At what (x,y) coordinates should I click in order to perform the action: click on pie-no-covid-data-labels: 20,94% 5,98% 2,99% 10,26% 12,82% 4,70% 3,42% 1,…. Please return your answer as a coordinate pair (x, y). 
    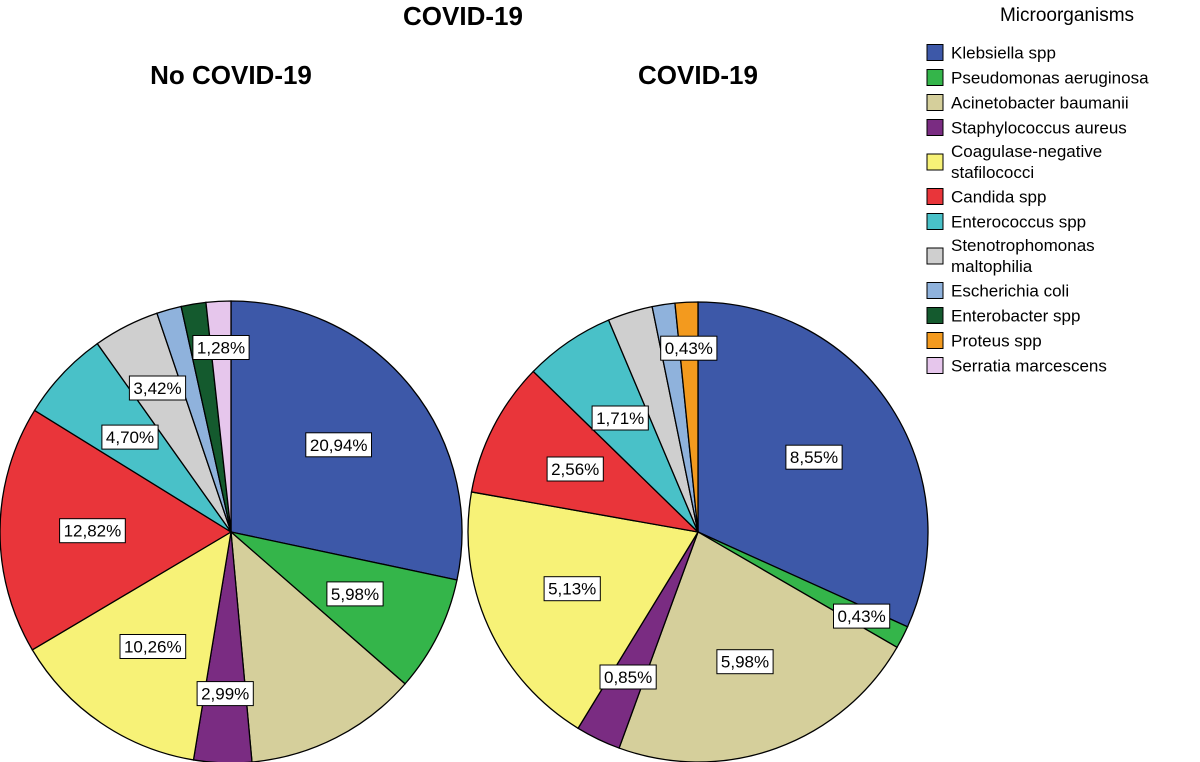
    Looking at the image, I should click on (221, 521).